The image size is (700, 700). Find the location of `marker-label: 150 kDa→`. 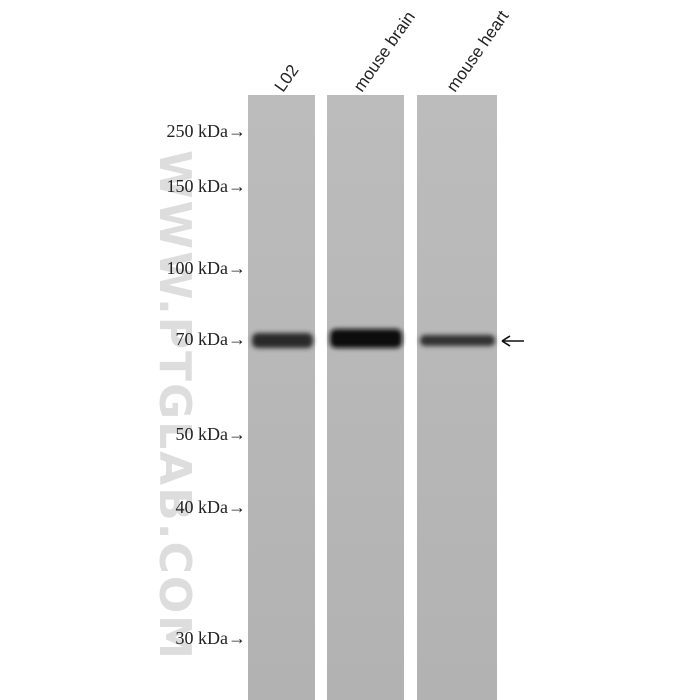

marker-label: 150 kDa→ is located at coordinates (207, 186).